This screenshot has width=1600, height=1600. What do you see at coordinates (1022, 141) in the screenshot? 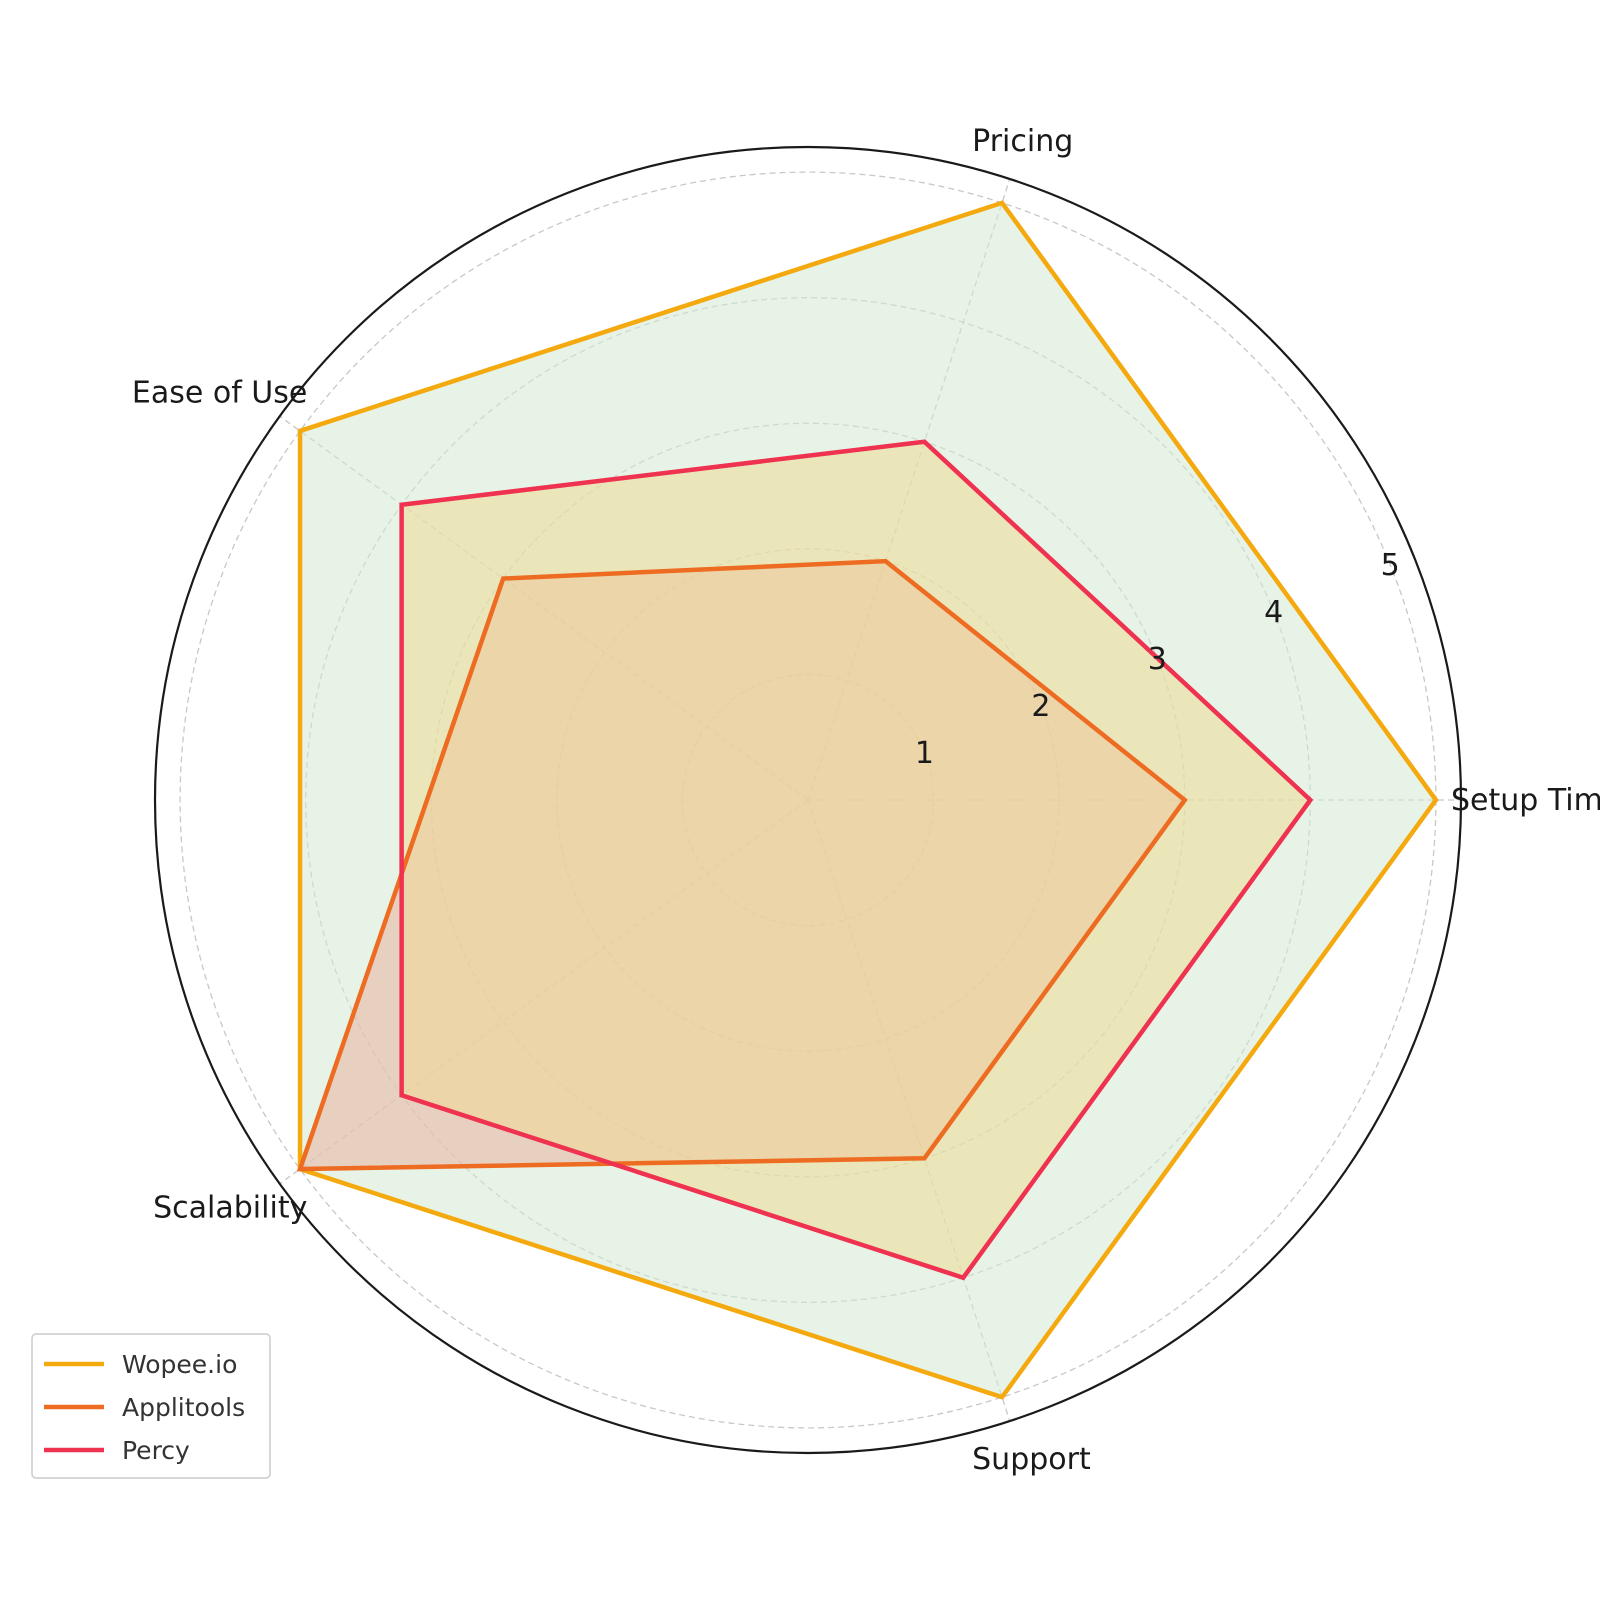
I see `axis-label-2: Pricing` at bounding box center [1022, 141].